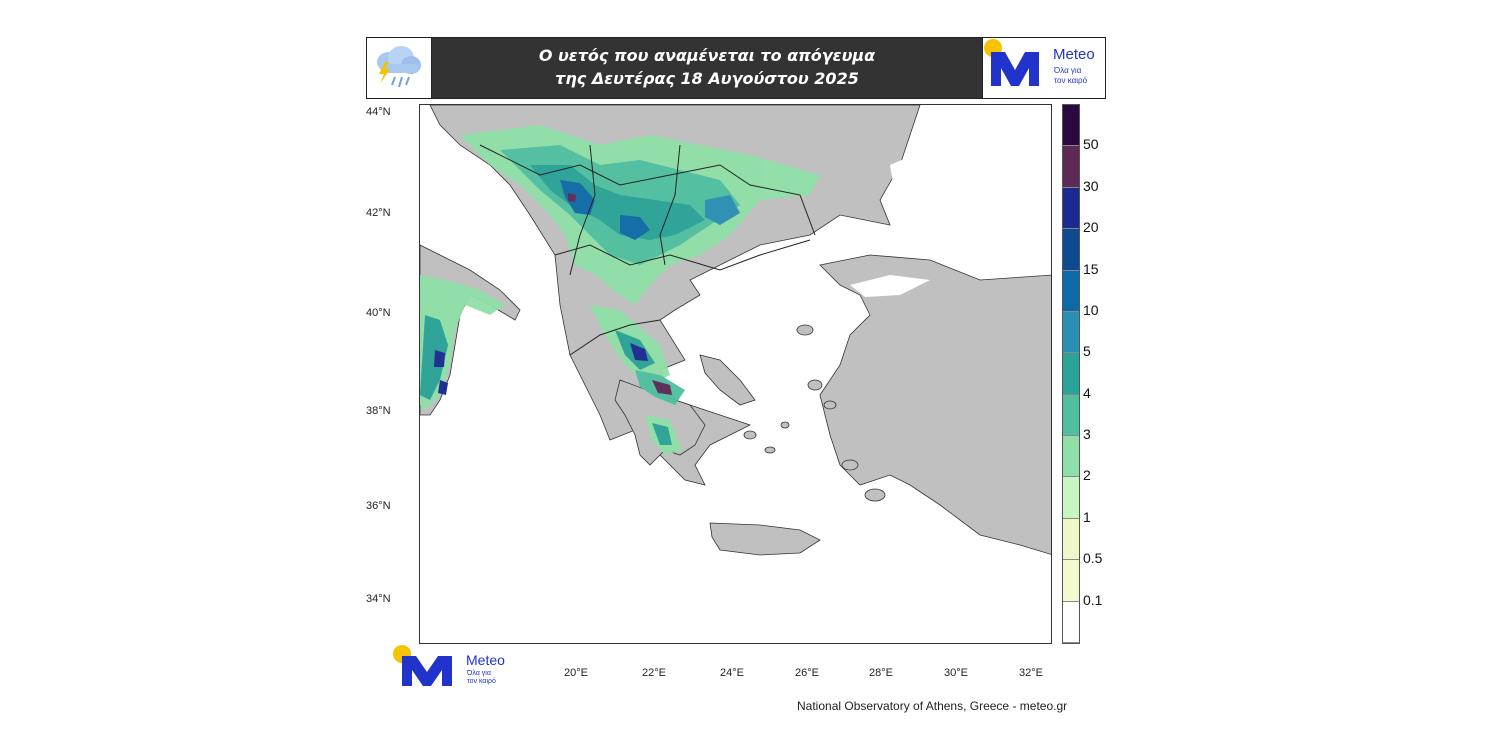  I want to click on title-line-1: Ο υετός που αναμένεται το απόγευμα, so click(707, 55).